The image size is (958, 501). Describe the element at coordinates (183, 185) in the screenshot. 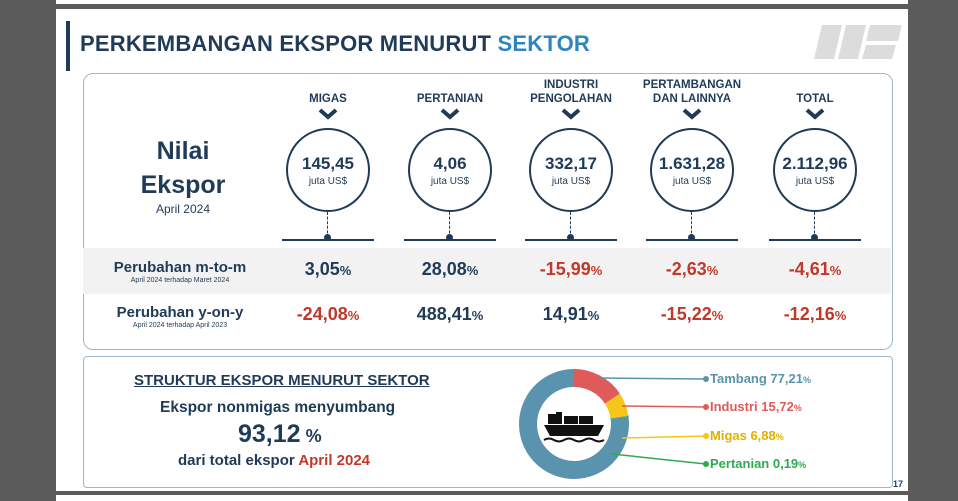

I see `nilai-line2: Ekspor` at that location.